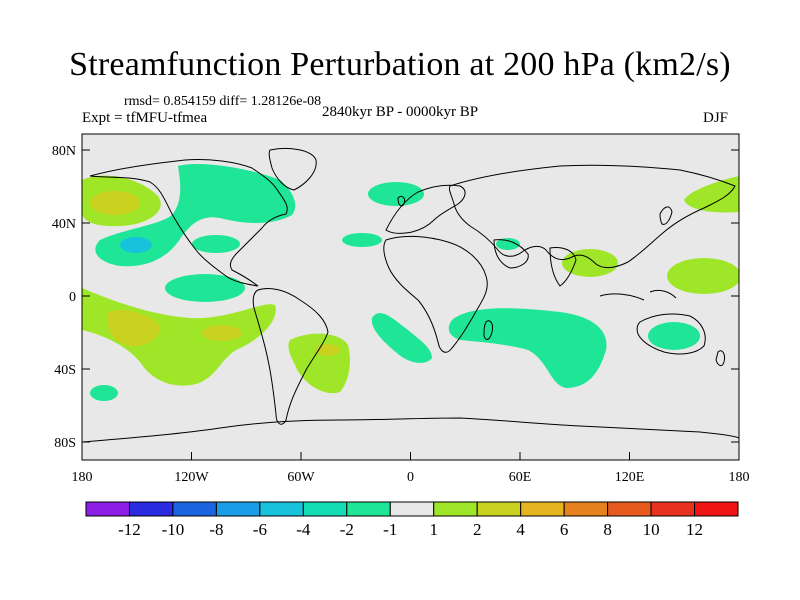 The height and width of the screenshot is (600, 800). What do you see at coordinates (400, 112) in the screenshot?
I see `period-label: 2840kyr BP - 0000kyr BP` at bounding box center [400, 112].